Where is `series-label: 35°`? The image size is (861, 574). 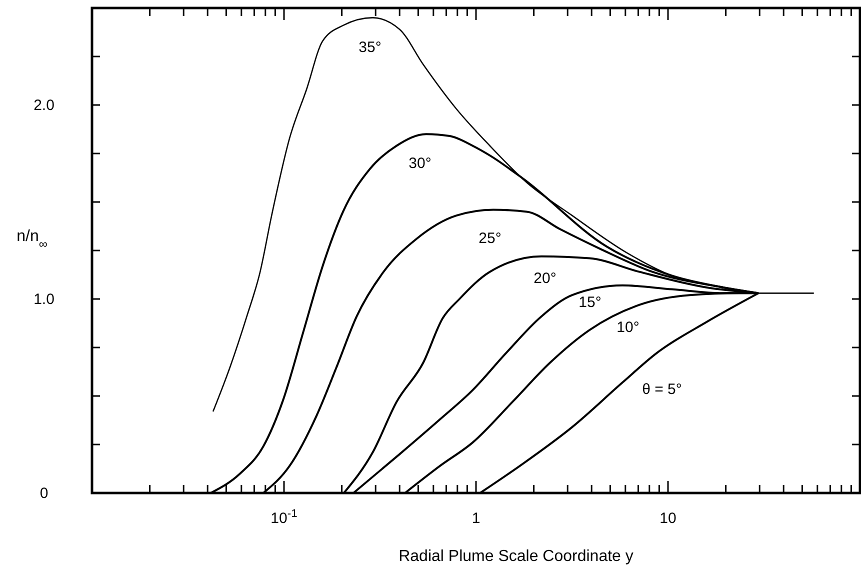
series-label: 35° is located at coordinates (370, 47).